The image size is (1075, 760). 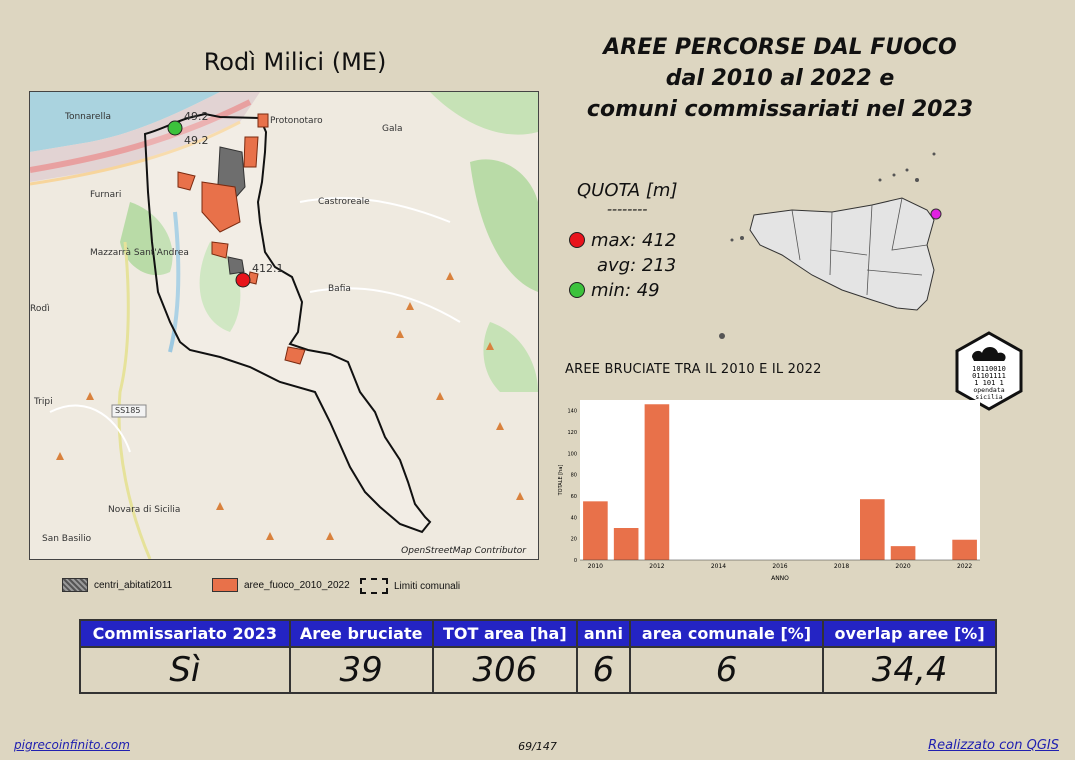 I want to click on place-label: Gala, so click(x=392, y=129).